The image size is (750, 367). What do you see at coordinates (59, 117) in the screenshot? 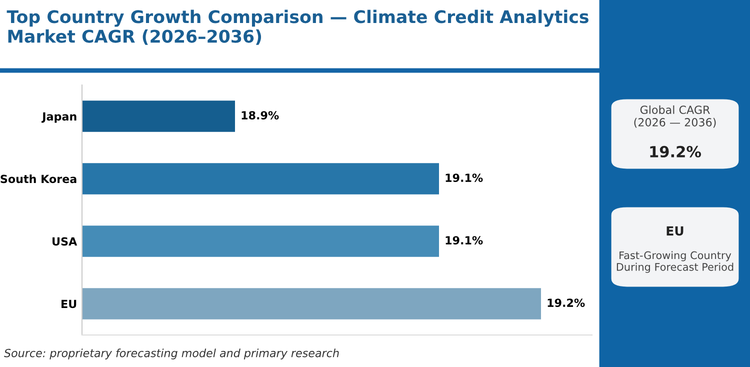
I see `y-tick-label: Japan` at bounding box center [59, 117].